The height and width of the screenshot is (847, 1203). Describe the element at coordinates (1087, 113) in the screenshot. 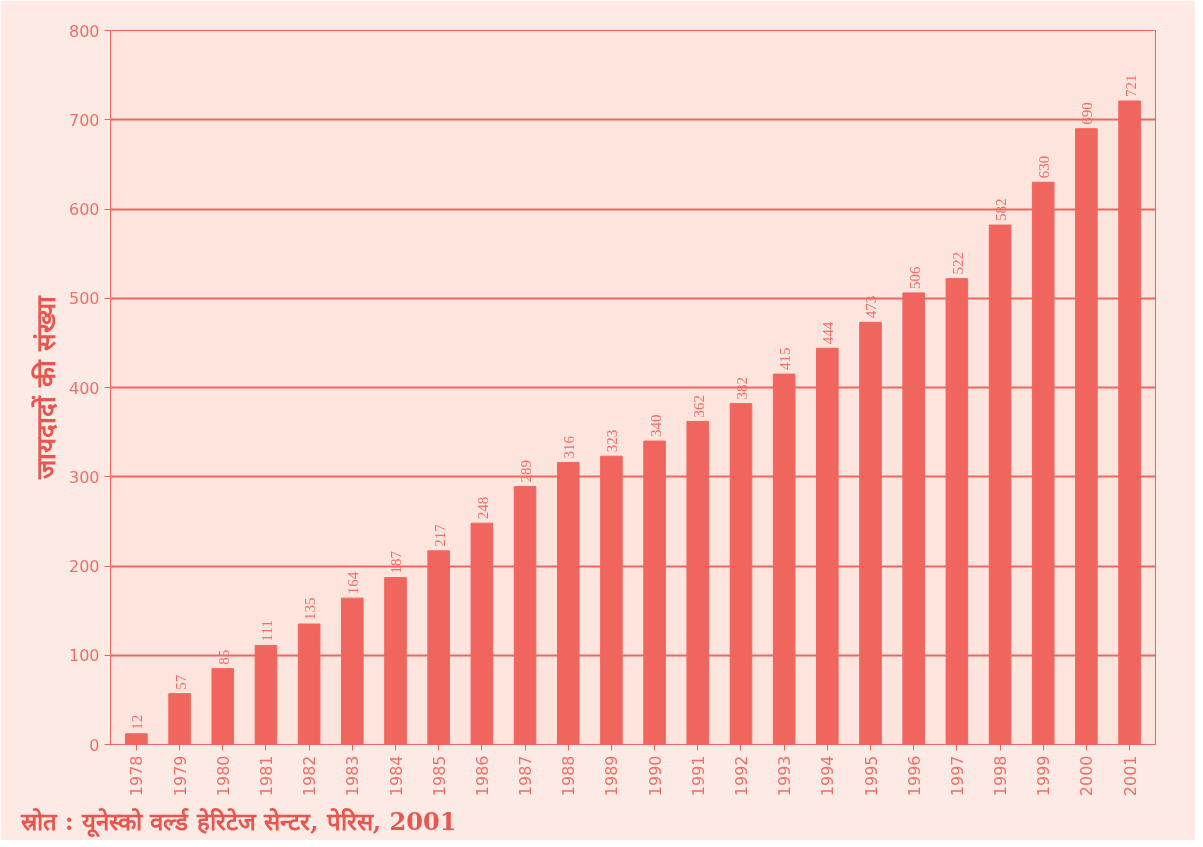

I see `data-label: 690` at that location.